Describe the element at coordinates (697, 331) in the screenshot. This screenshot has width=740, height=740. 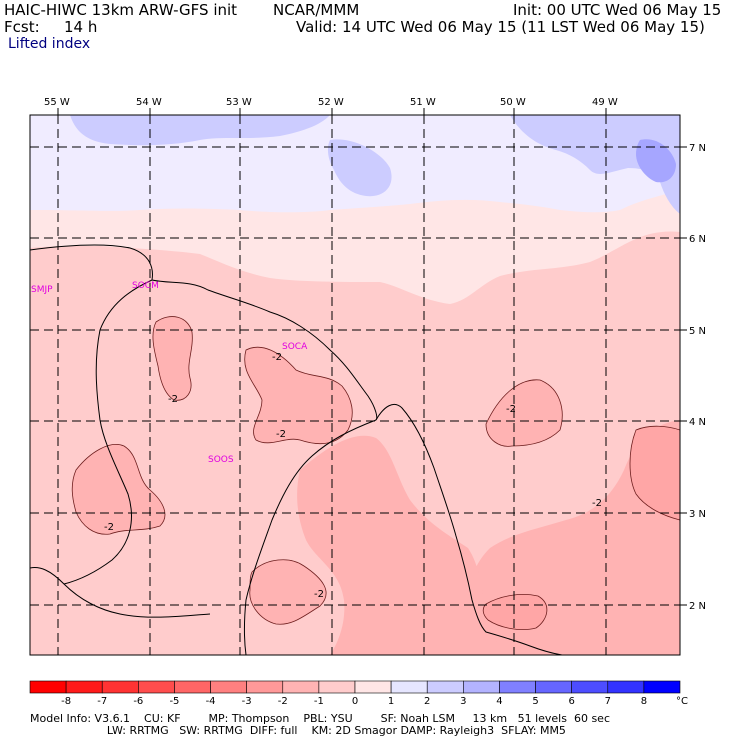
I see `lat-label: 5 N` at that location.